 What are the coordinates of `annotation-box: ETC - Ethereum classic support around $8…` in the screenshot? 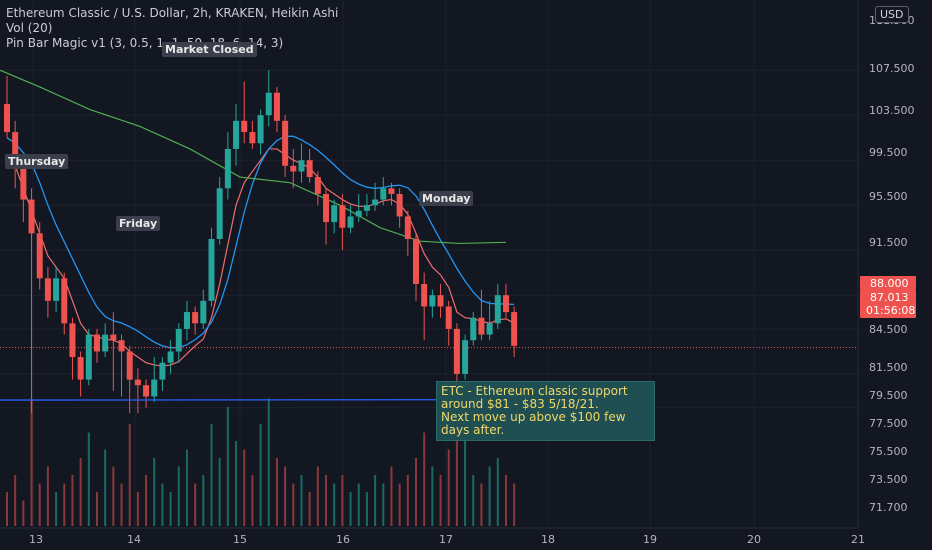 It's located at (545, 411).